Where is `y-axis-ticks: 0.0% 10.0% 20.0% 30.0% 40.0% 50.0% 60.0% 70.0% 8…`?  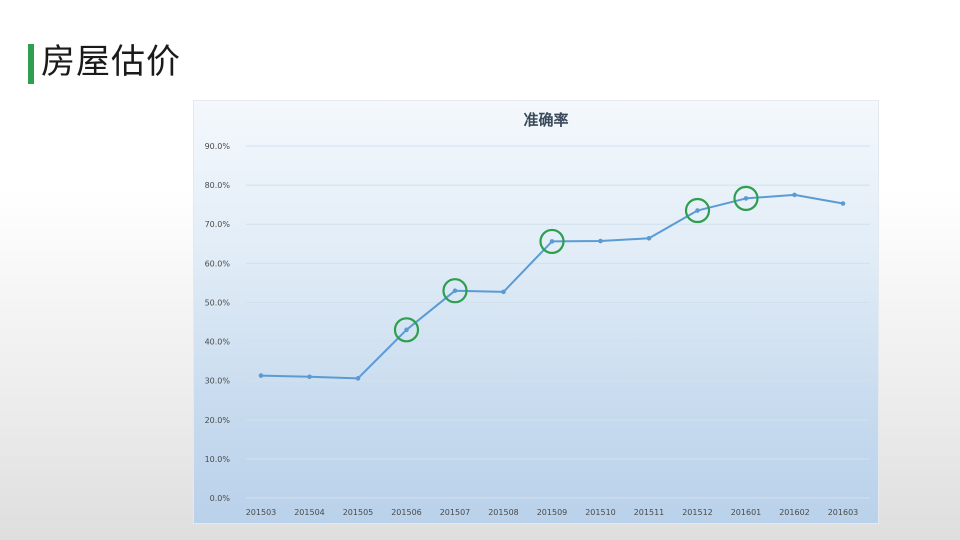
y-axis-ticks: 0.0% 10.0% 20.0% 30.0% 40.0% 50.0% 60.0% 70.0% 8… is located at coordinates (218, 322).